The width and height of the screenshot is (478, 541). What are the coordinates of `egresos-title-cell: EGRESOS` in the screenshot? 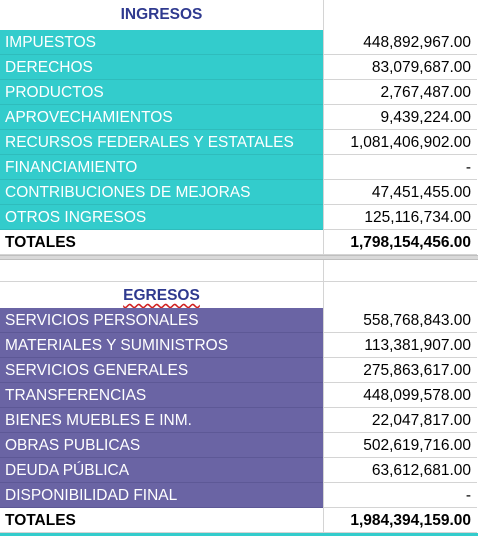 It's located at (161, 295).